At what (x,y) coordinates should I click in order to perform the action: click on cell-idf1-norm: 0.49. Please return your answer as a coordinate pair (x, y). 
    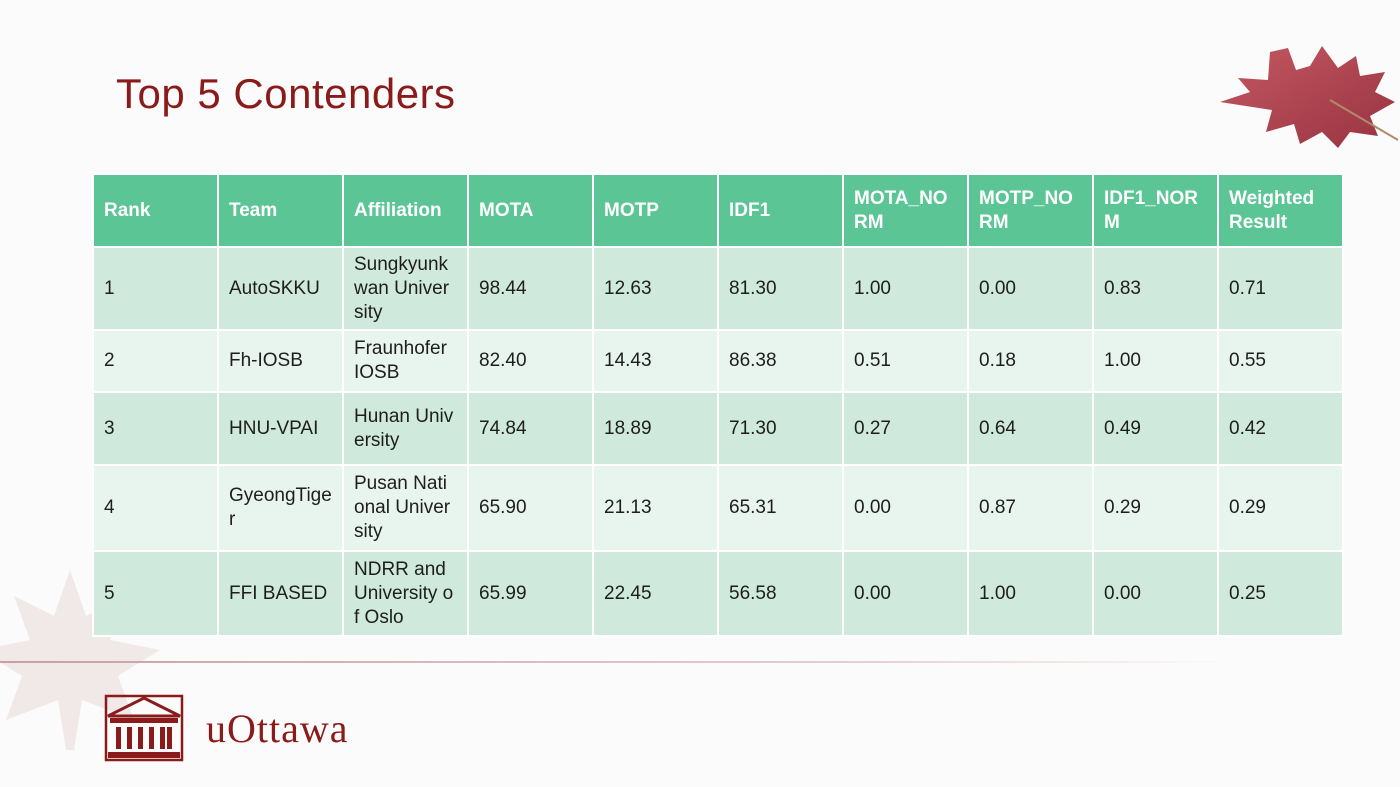
    Looking at the image, I should click on (1155, 428).